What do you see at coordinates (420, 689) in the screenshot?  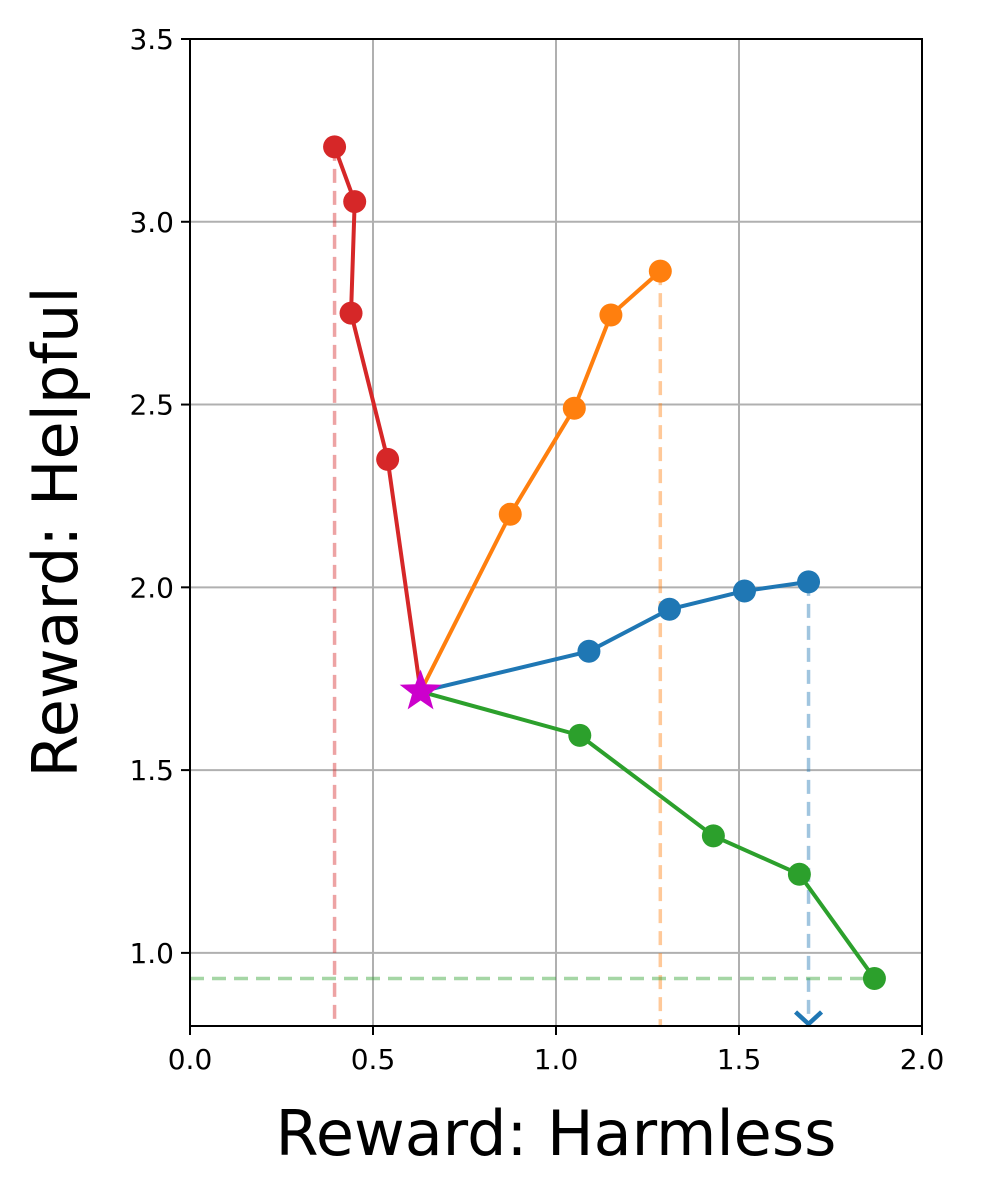 I see `origin-star-marker` at bounding box center [420, 689].